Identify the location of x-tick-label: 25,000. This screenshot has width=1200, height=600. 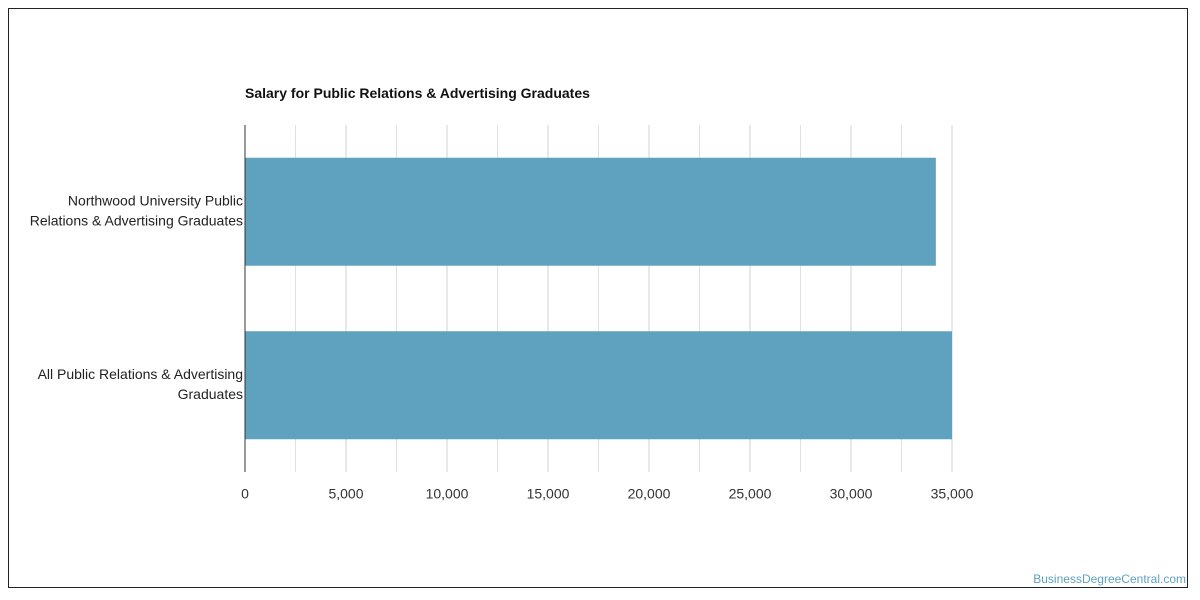
(750, 494).